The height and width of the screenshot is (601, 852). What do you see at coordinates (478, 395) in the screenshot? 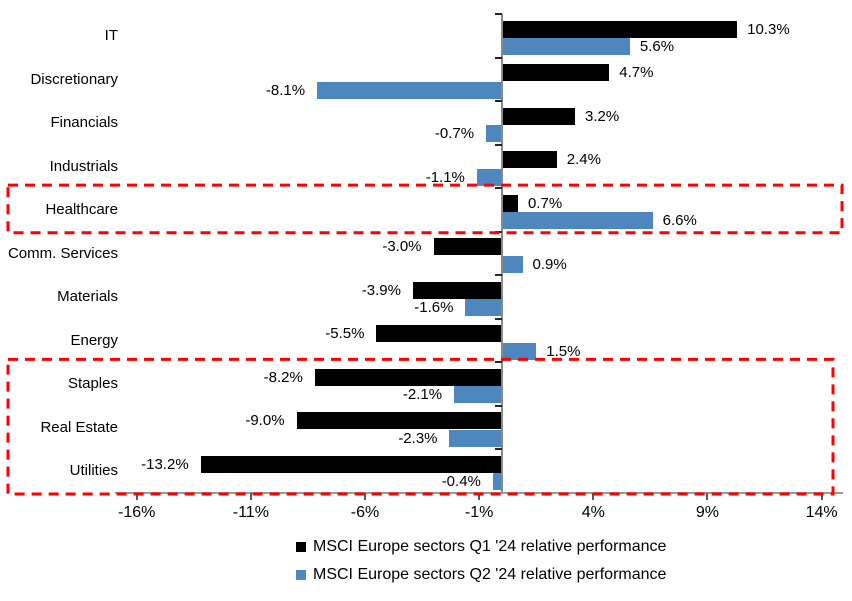
I see `bar-q2-staples` at bounding box center [478, 395].